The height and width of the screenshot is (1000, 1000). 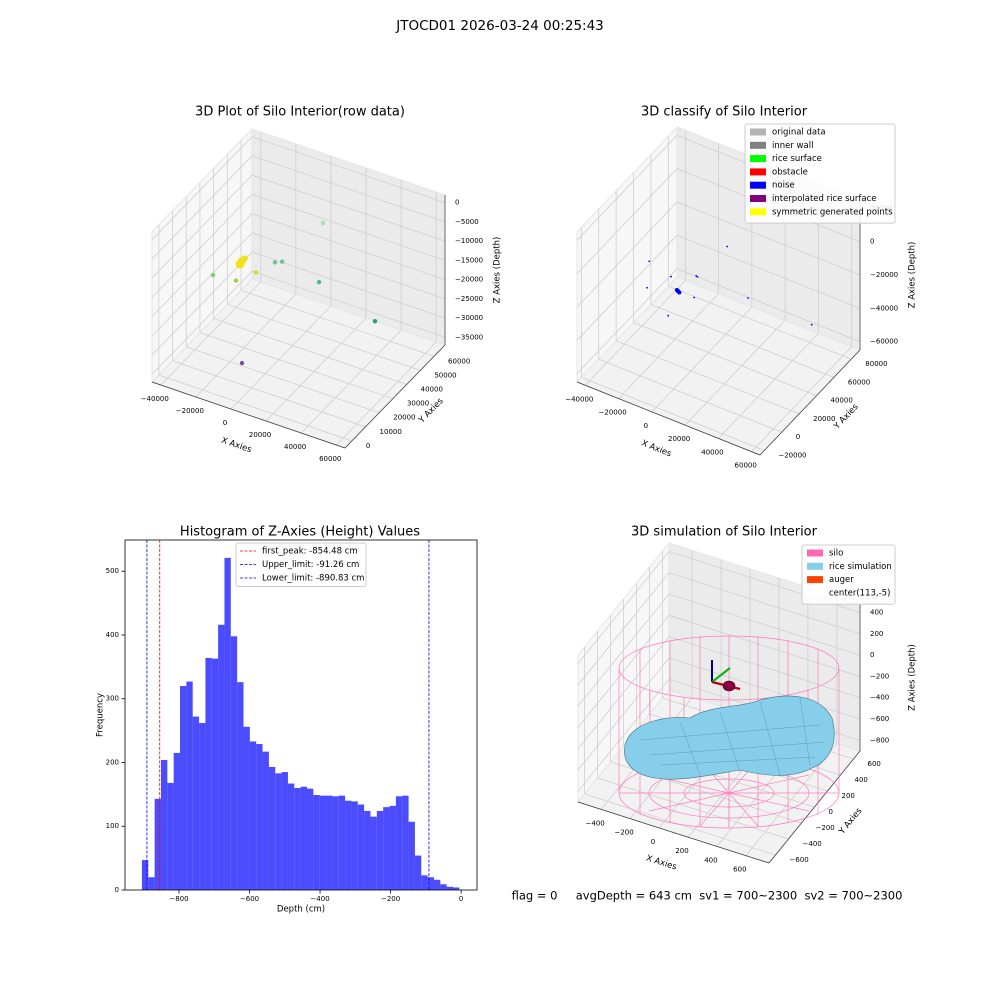 What do you see at coordinates (319, 899) in the screenshot?
I see `x-tick-label: −400` at bounding box center [319, 899].